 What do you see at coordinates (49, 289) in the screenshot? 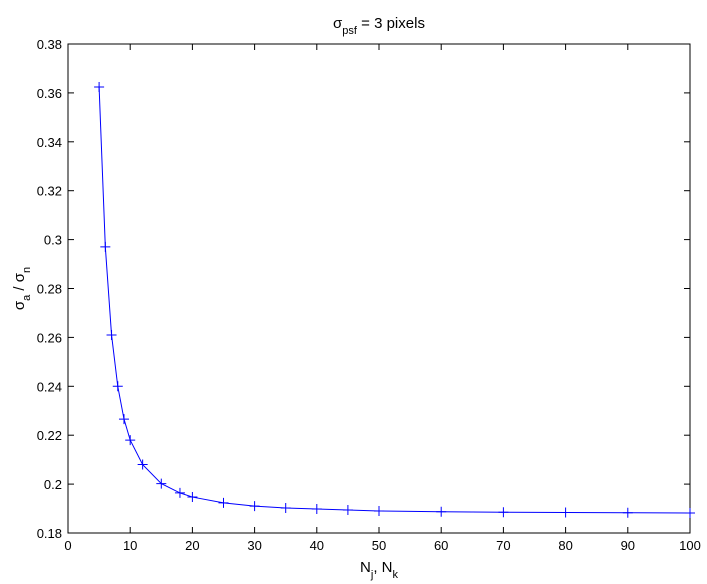
I see `y-tick-label: 0.28` at bounding box center [49, 289].